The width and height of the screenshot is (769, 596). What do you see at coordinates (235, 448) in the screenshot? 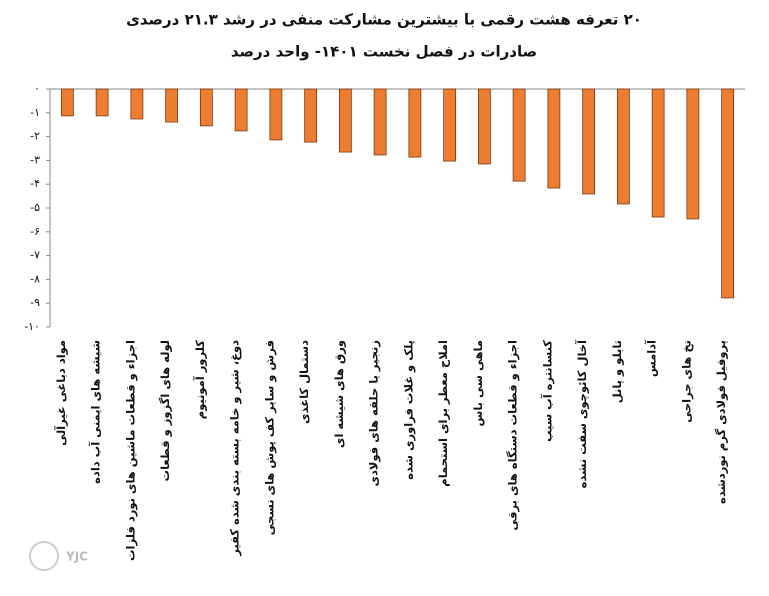
I see `x-tick-label: دوغ، شیر و خامه بسته بندی شده کفیر` at bounding box center [235, 448].